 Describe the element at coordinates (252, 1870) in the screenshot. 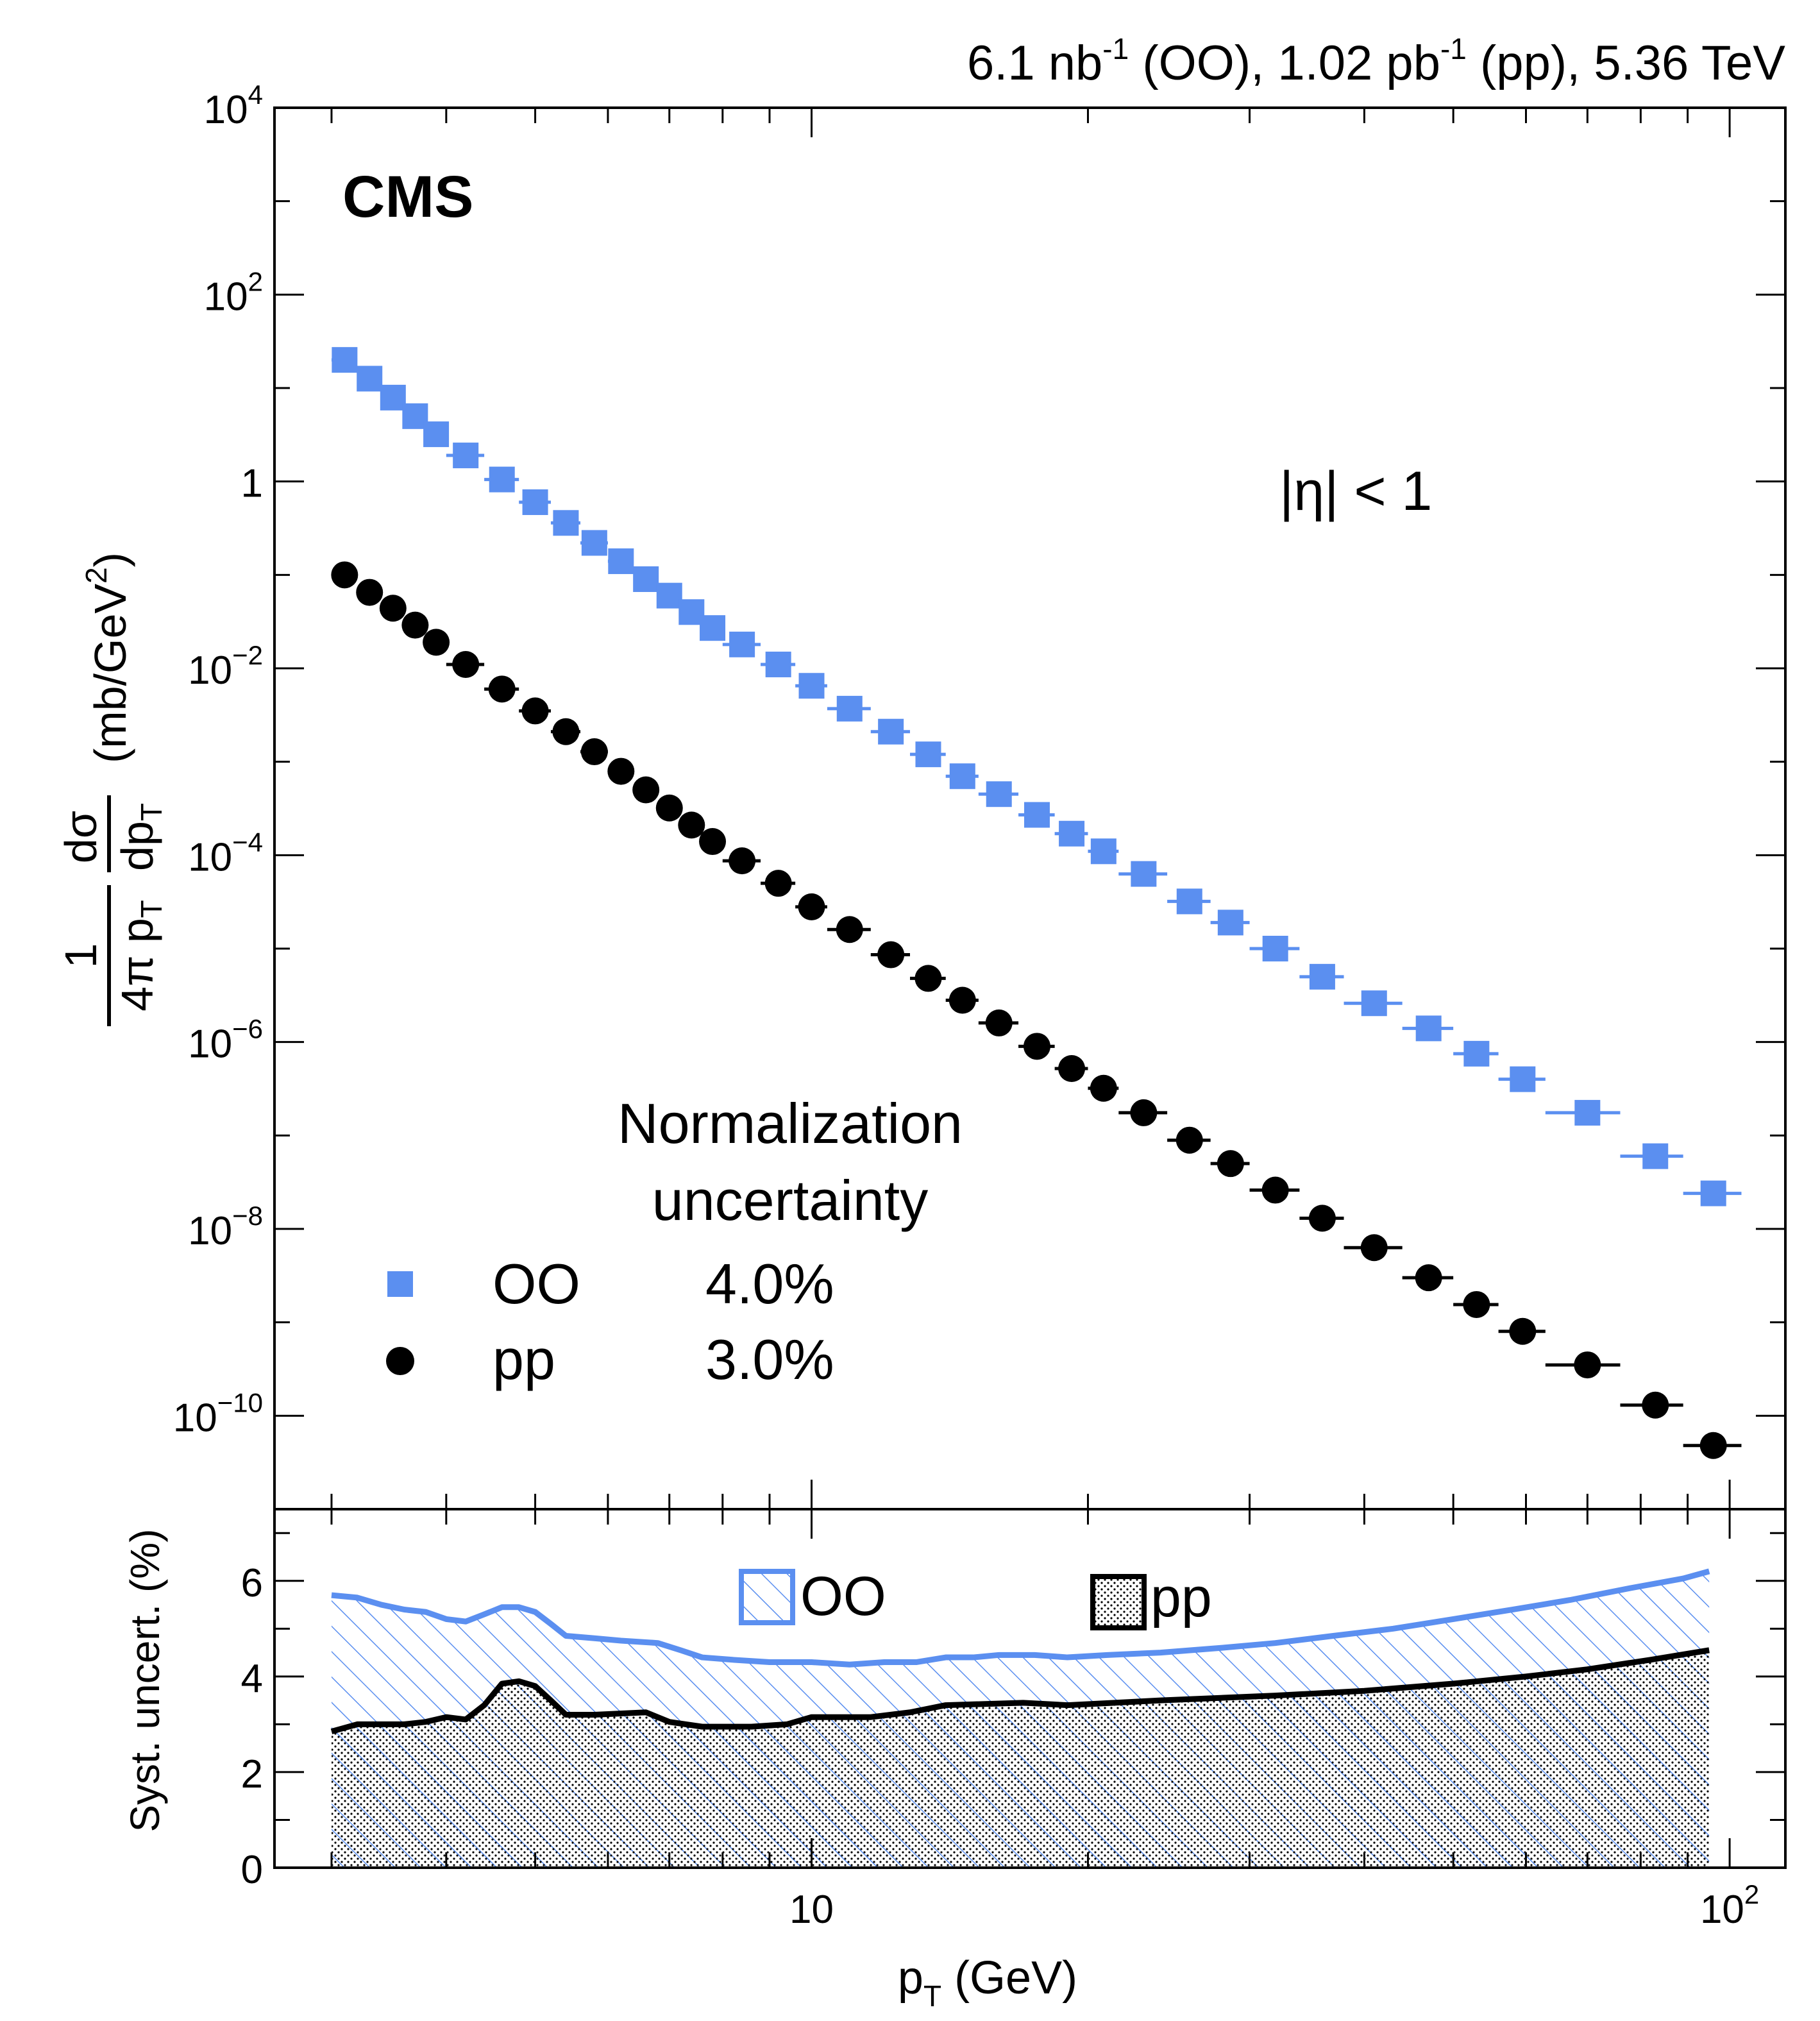

I see `lower-ytick-label: 0` at that location.